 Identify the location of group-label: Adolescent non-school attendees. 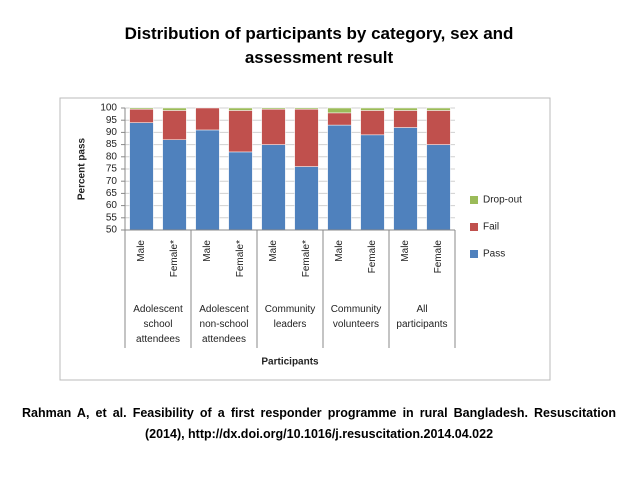
(224, 324).